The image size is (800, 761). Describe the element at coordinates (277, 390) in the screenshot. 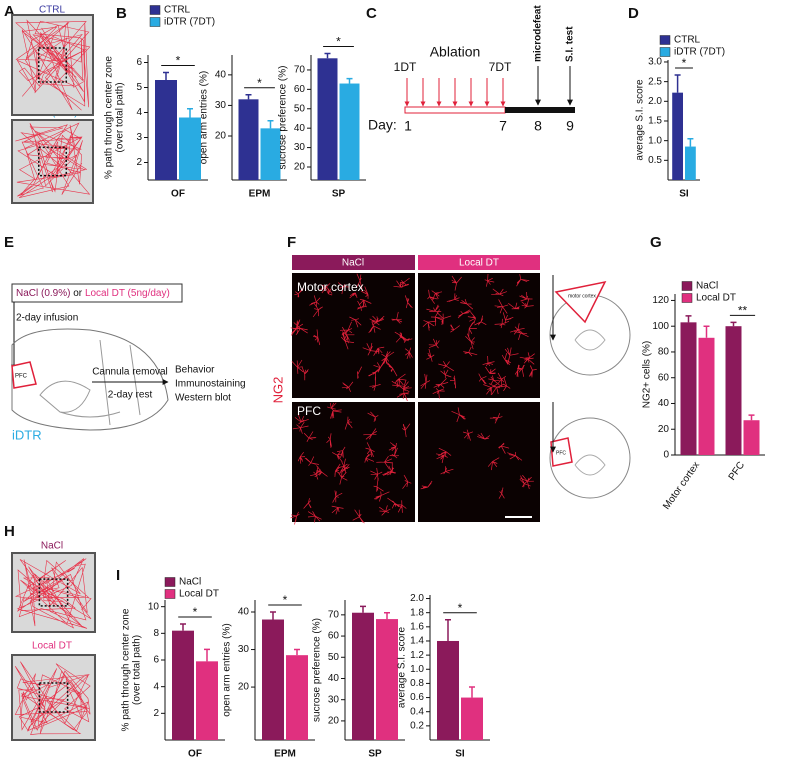

I see `stain-label: NG2` at that location.